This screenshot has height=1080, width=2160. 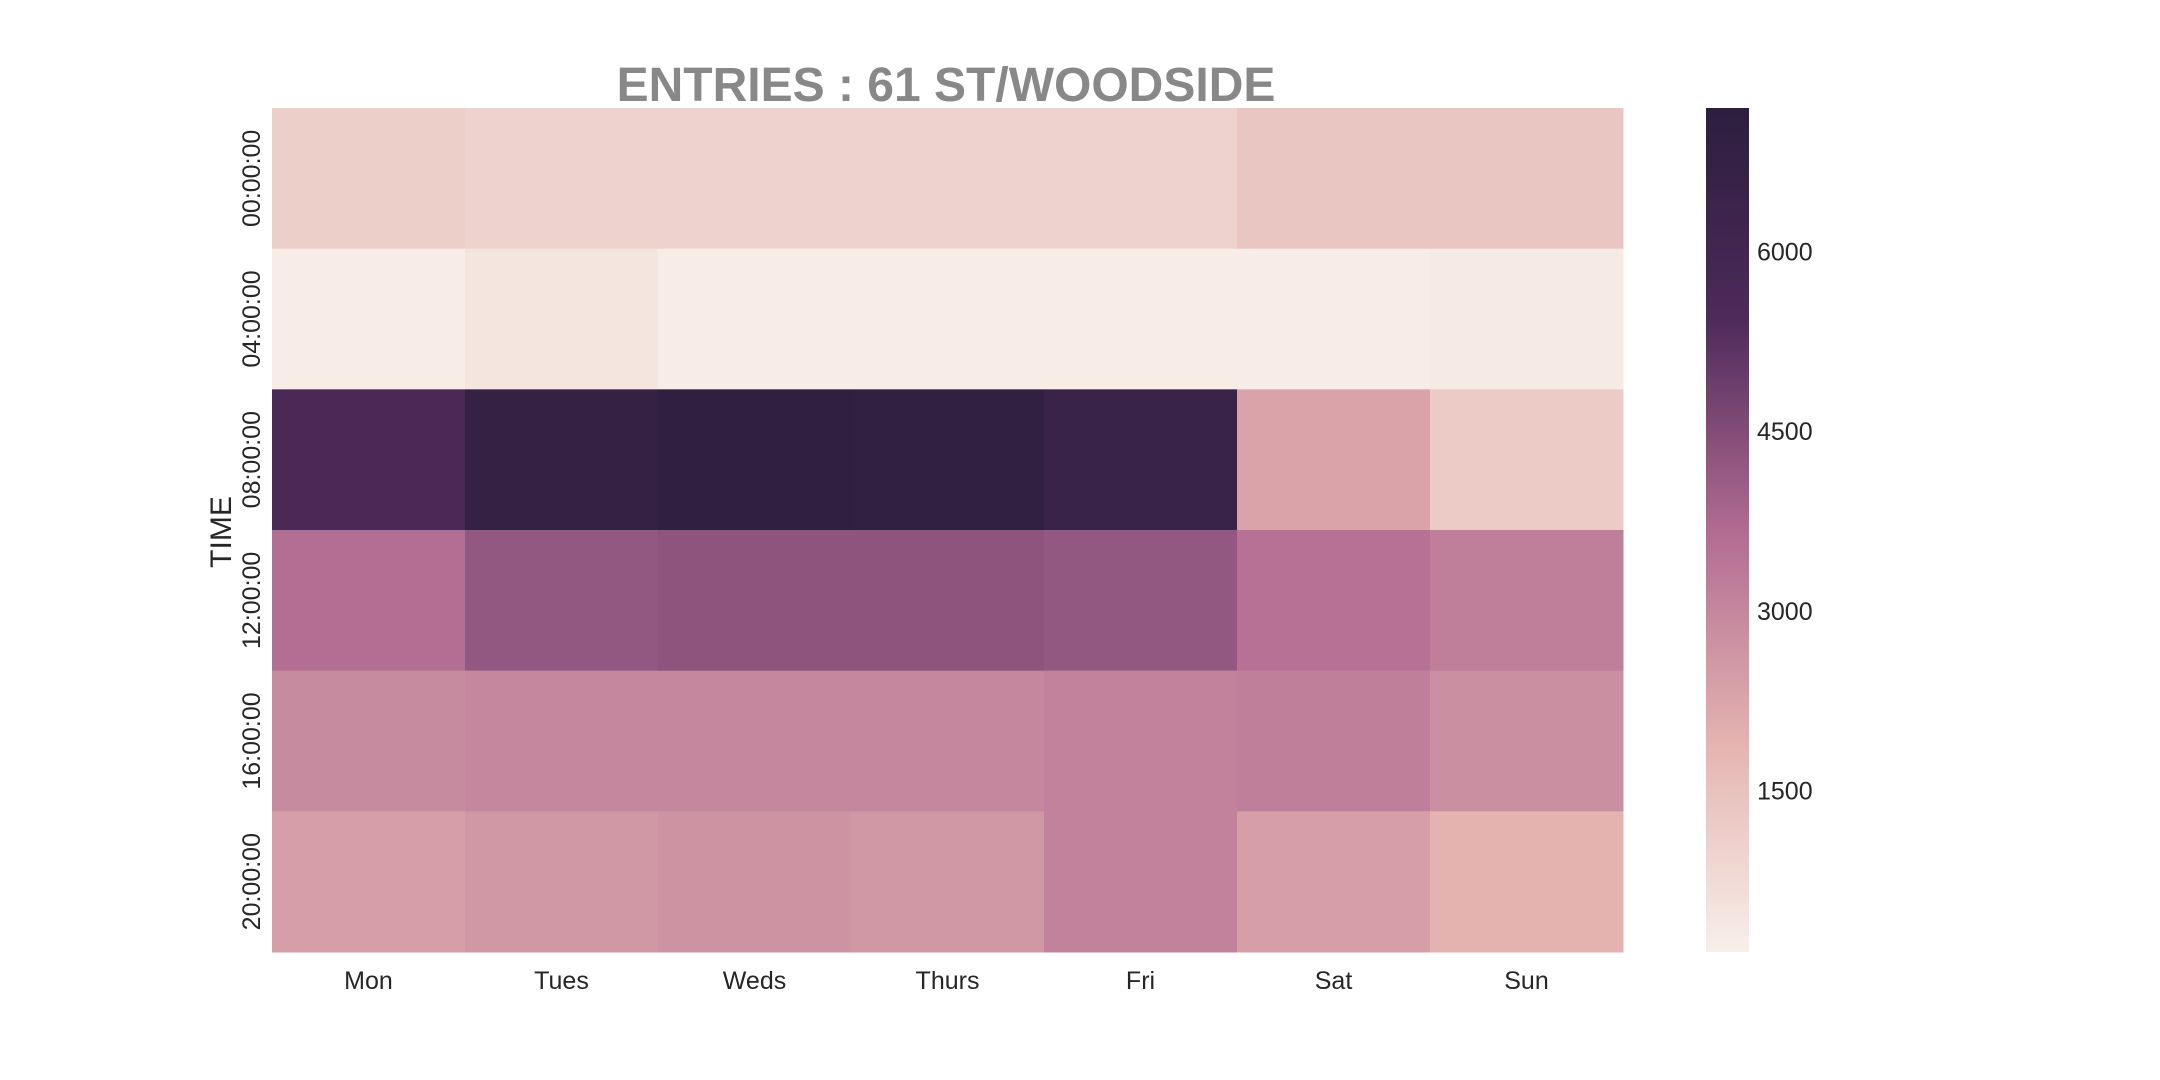 I want to click on y-tick-label: 00:00:00, so click(x=252, y=178).